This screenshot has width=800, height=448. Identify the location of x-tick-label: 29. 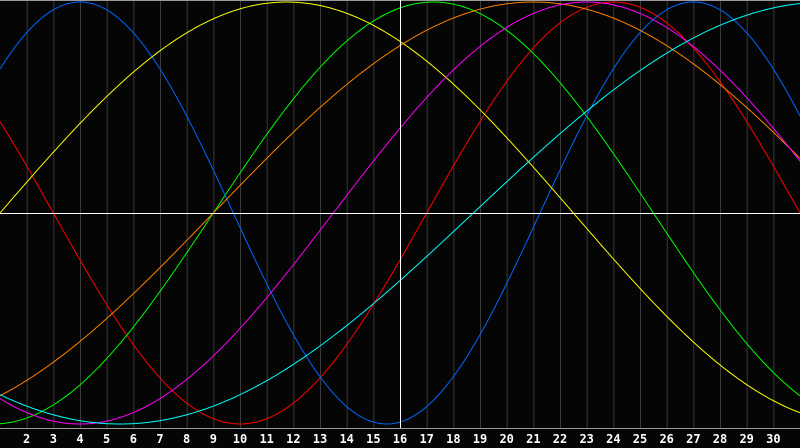
(746, 439).